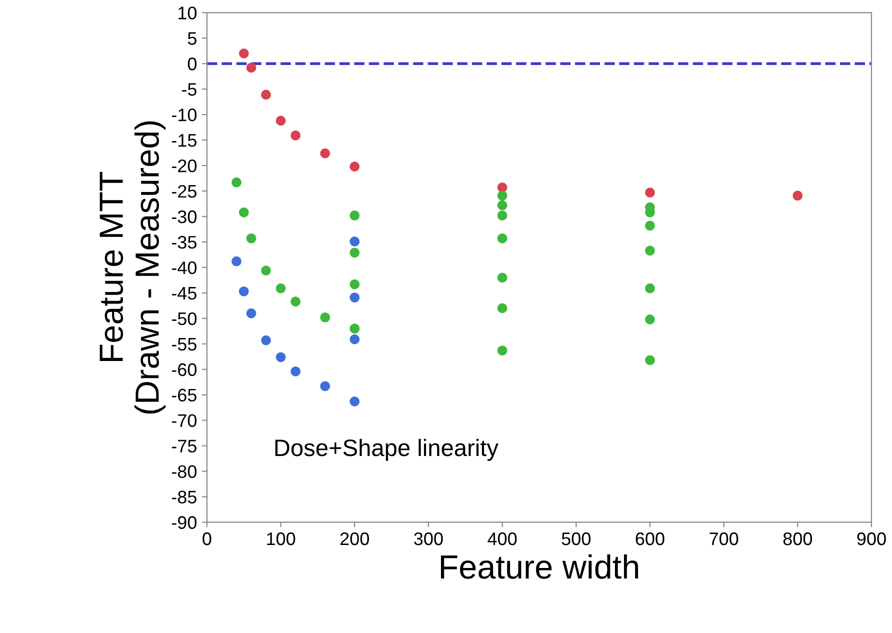 This screenshot has height=633, width=892. Describe the element at coordinates (184, 242) in the screenshot. I see `y-tick-label: -35` at that location.